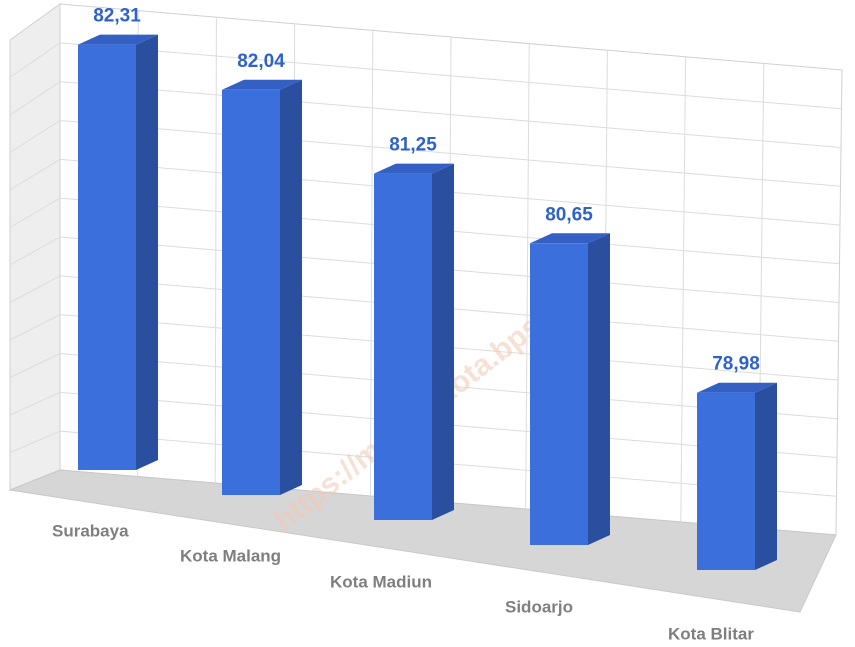  I want to click on value-label: 78,98, so click(736, 364).